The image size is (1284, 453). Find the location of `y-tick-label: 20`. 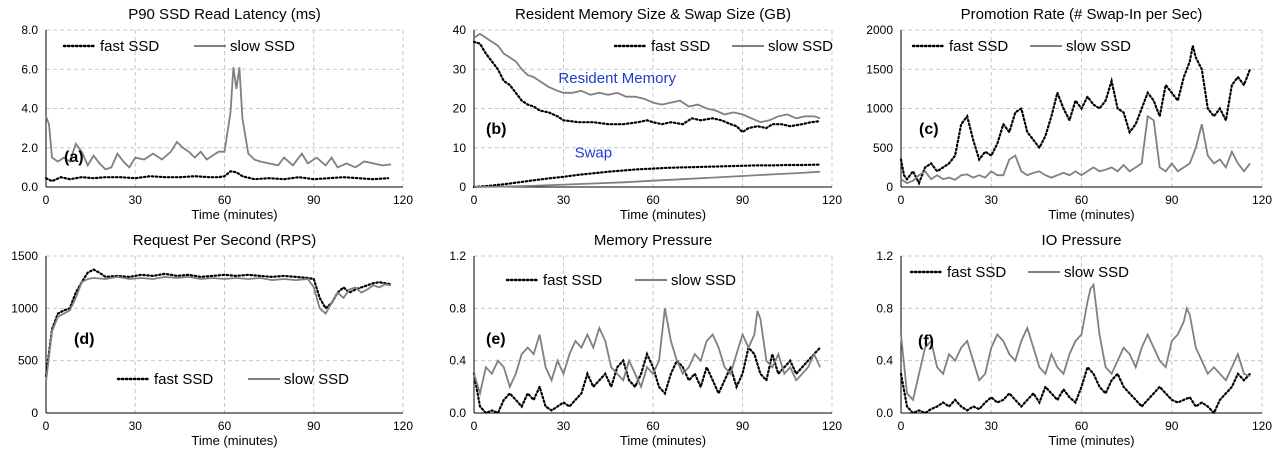

y-tick-label: 20 is located at coordinates (460, 109).